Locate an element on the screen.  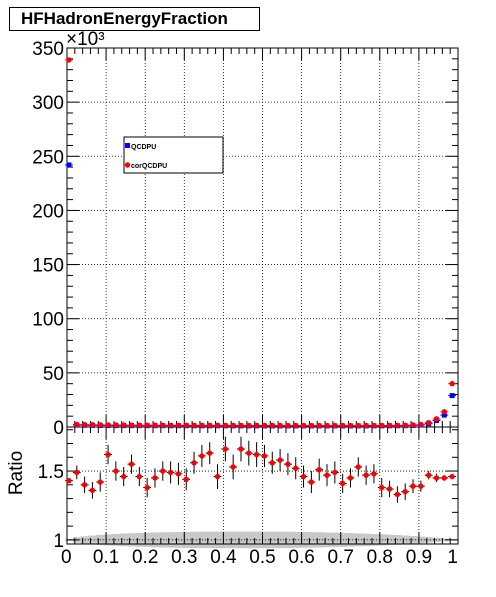
ratio-y-axis-label: Ratio is located at coordinates (16, 473).